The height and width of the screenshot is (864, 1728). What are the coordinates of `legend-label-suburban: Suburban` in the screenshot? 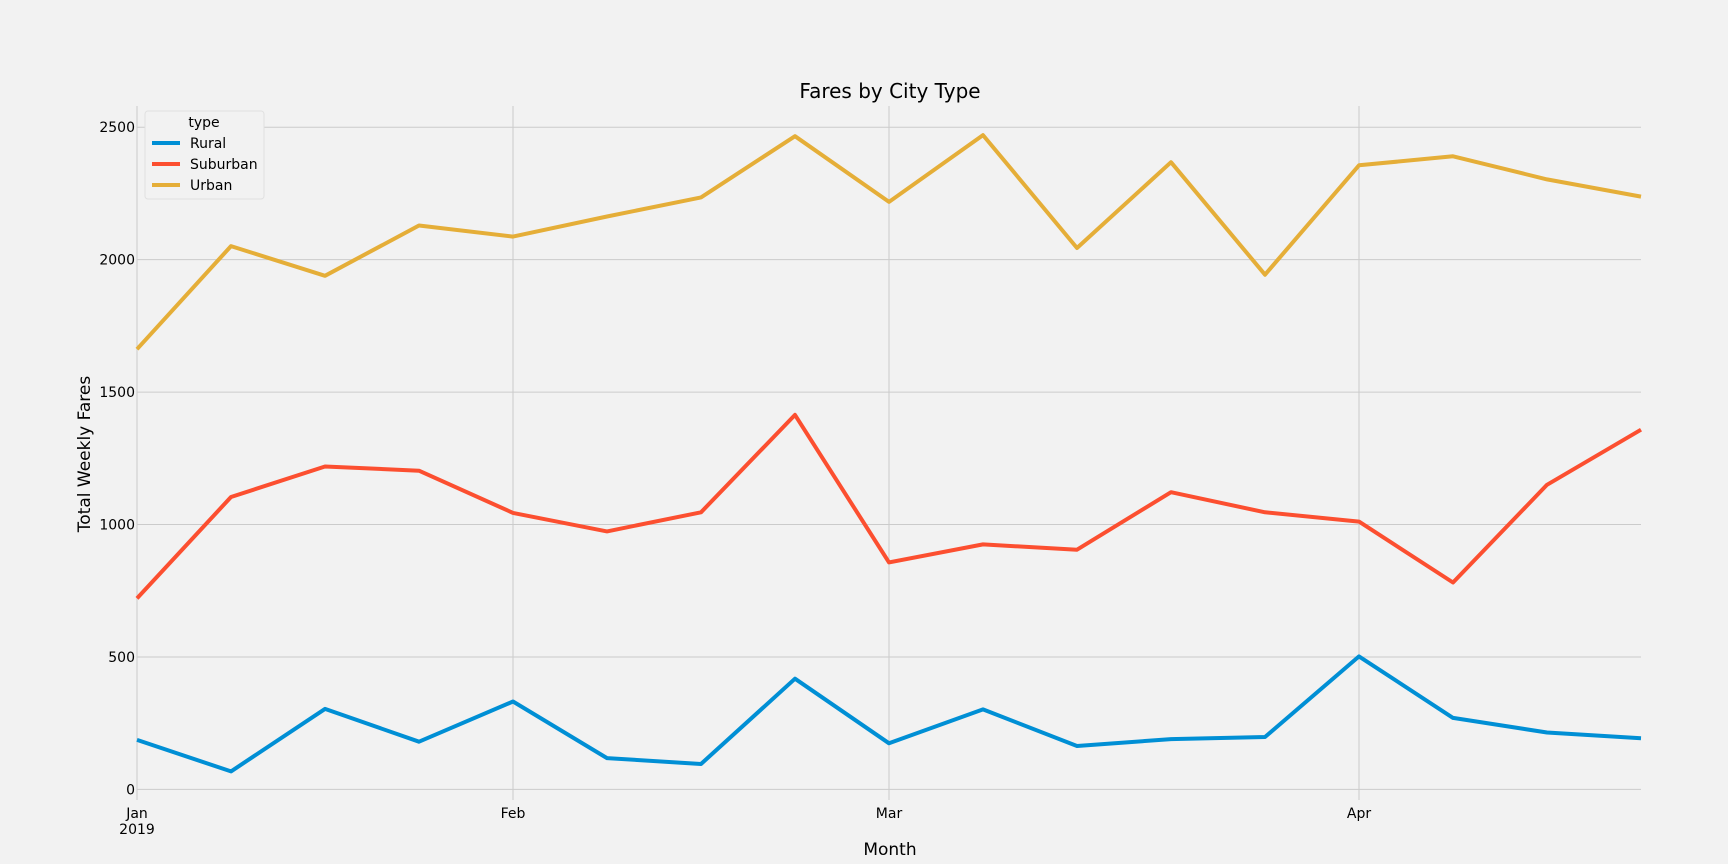 It's located at (224, 165).